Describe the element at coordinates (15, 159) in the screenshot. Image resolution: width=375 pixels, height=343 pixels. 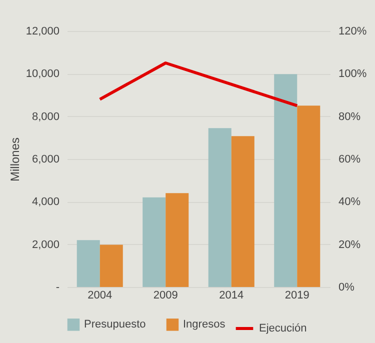
I see `y-axis-title: Millones` at that location.